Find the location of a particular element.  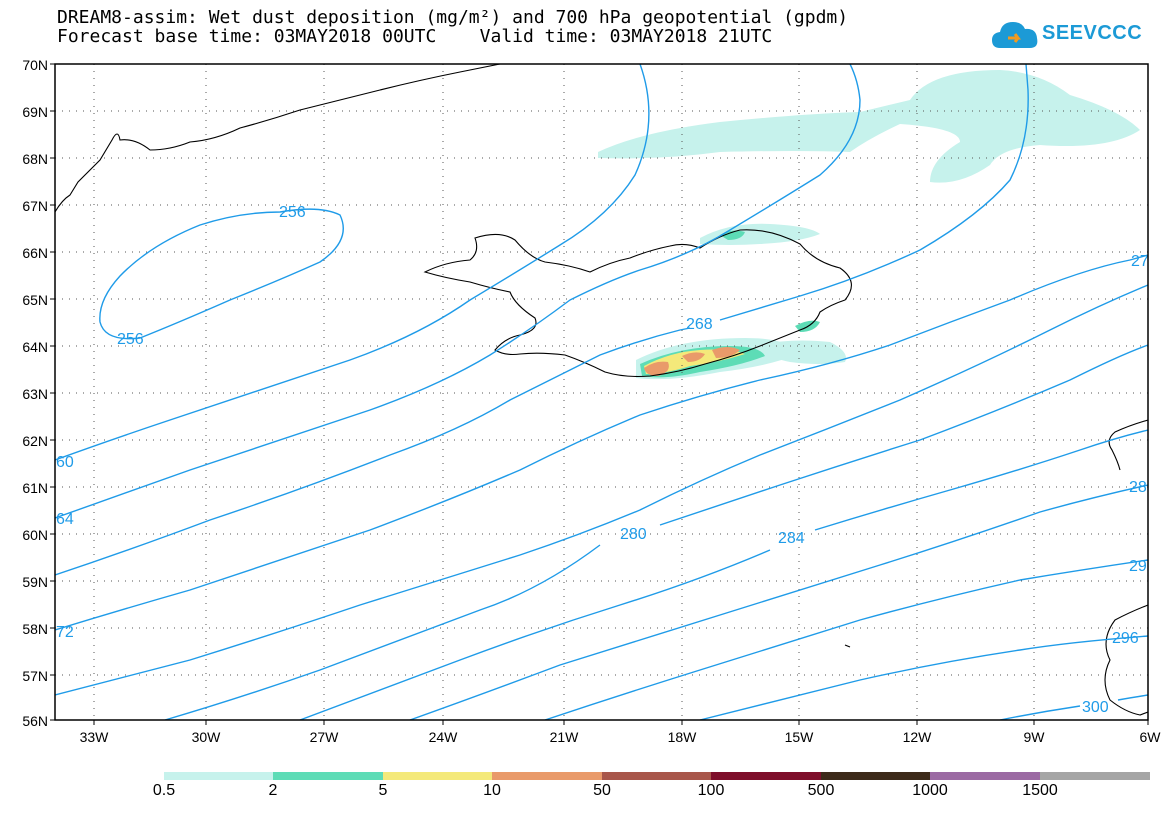

contour-label: 29 is located at coordinates (1138, 566).